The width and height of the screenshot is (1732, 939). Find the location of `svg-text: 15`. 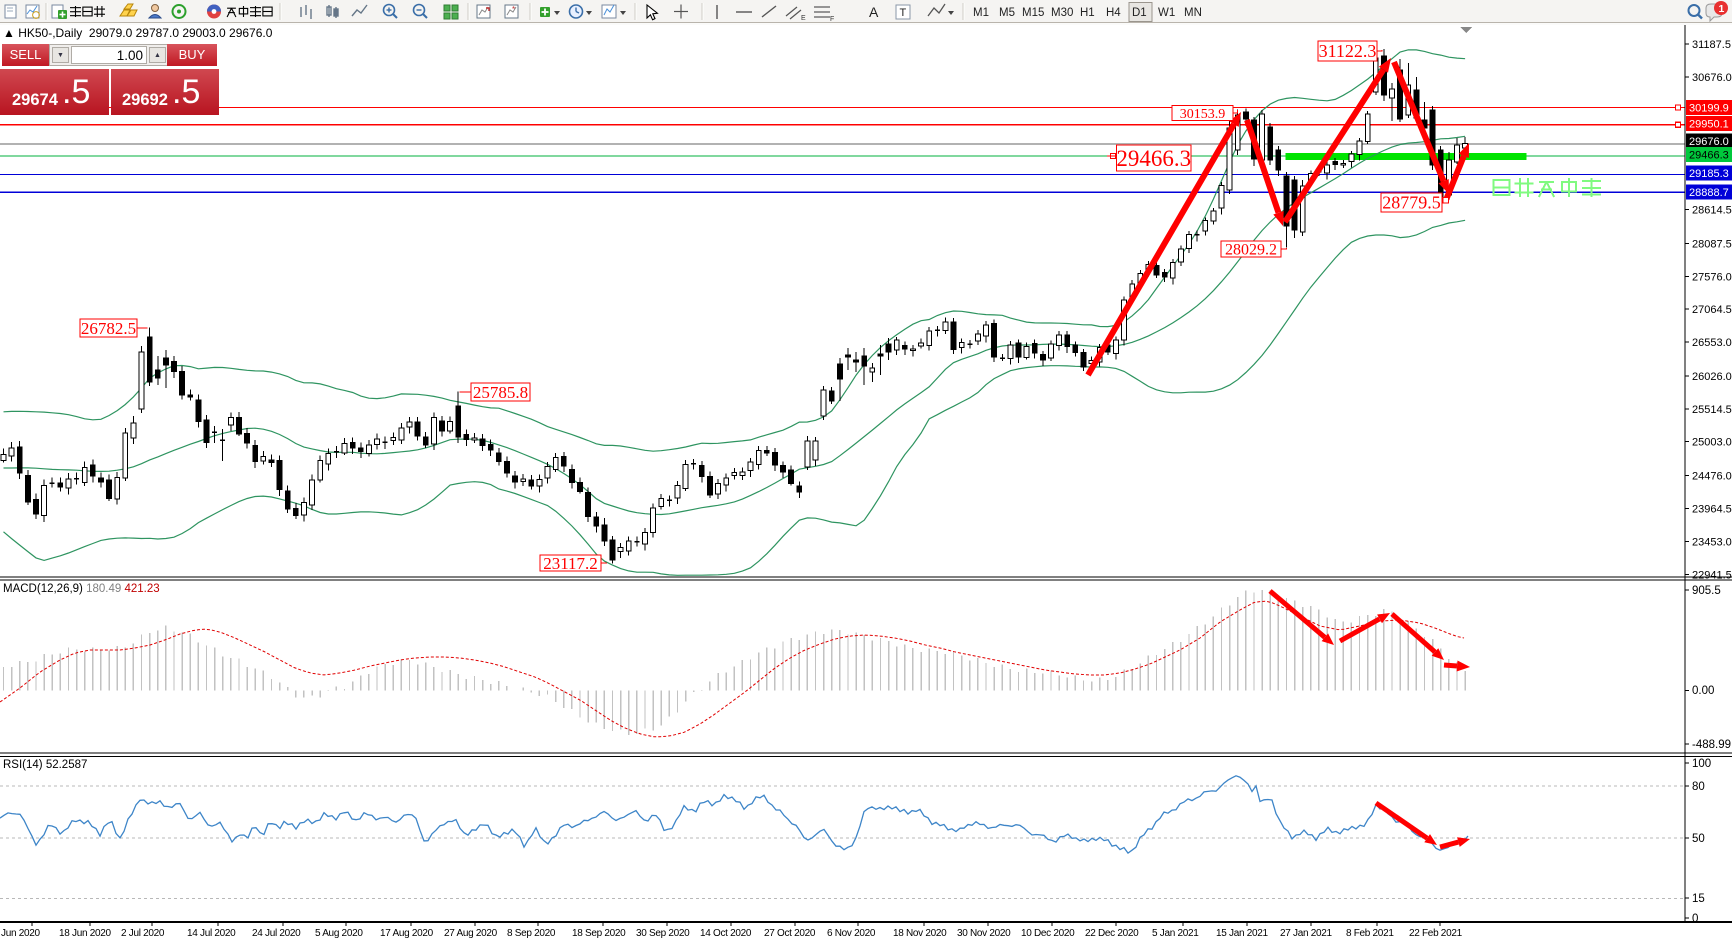

svg-text: 15 is located at coordinates (1698, 899).